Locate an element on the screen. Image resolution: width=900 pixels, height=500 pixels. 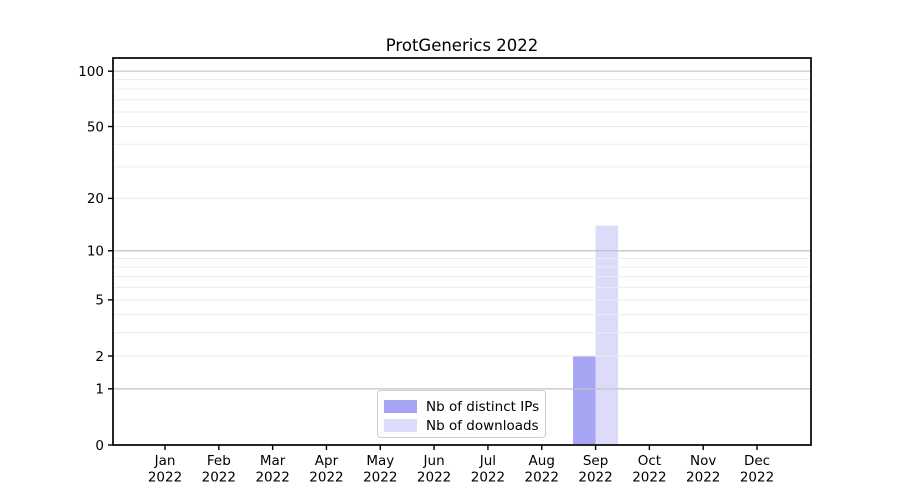
legend-item-distinct-ips: Nb of distinct IPs is located at coordinates (462, 406).